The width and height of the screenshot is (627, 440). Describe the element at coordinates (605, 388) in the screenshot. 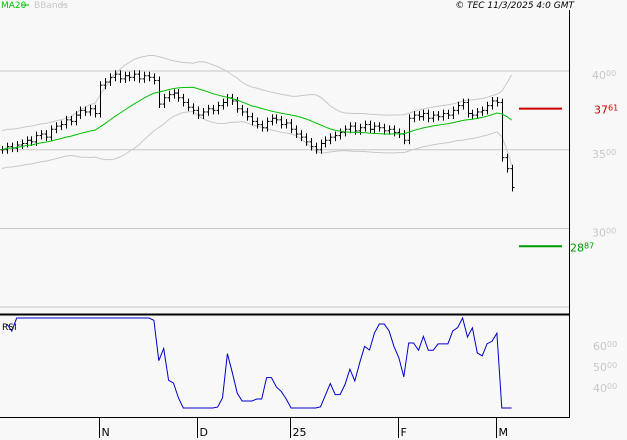

I see `rsi-tick-label: 4000` at that location.